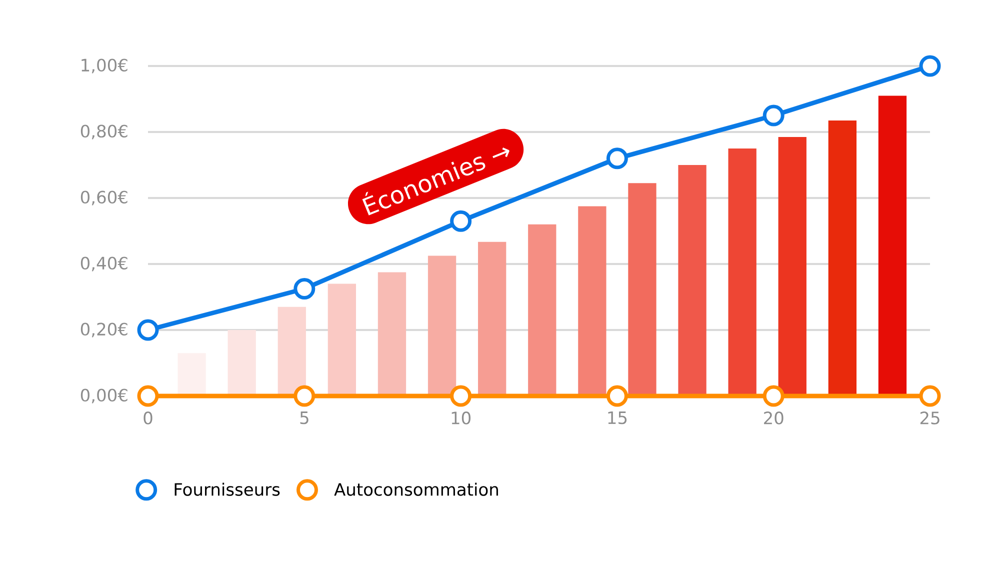 The image size is (1000, 578). Describe the element at coordinates (104, 132) in the screenshot. I see `y-tick-label: 0,80€` at that location.